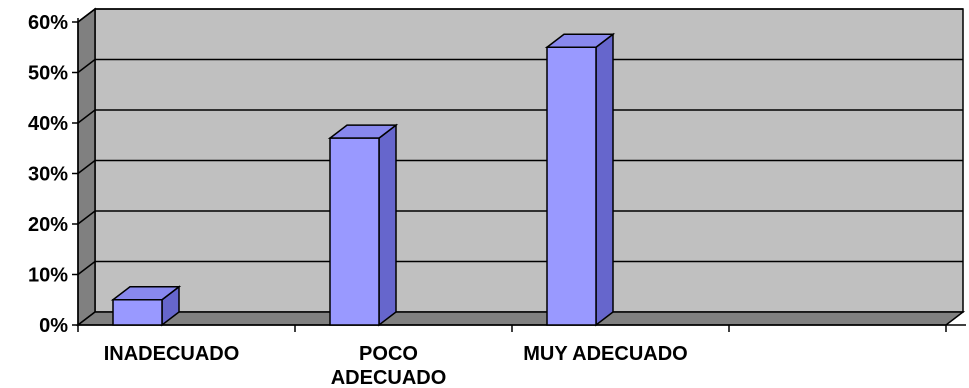 The width and height of the screenshot is (969, 388). I want to click on y-tick-label: 60%, so click(48, 23).